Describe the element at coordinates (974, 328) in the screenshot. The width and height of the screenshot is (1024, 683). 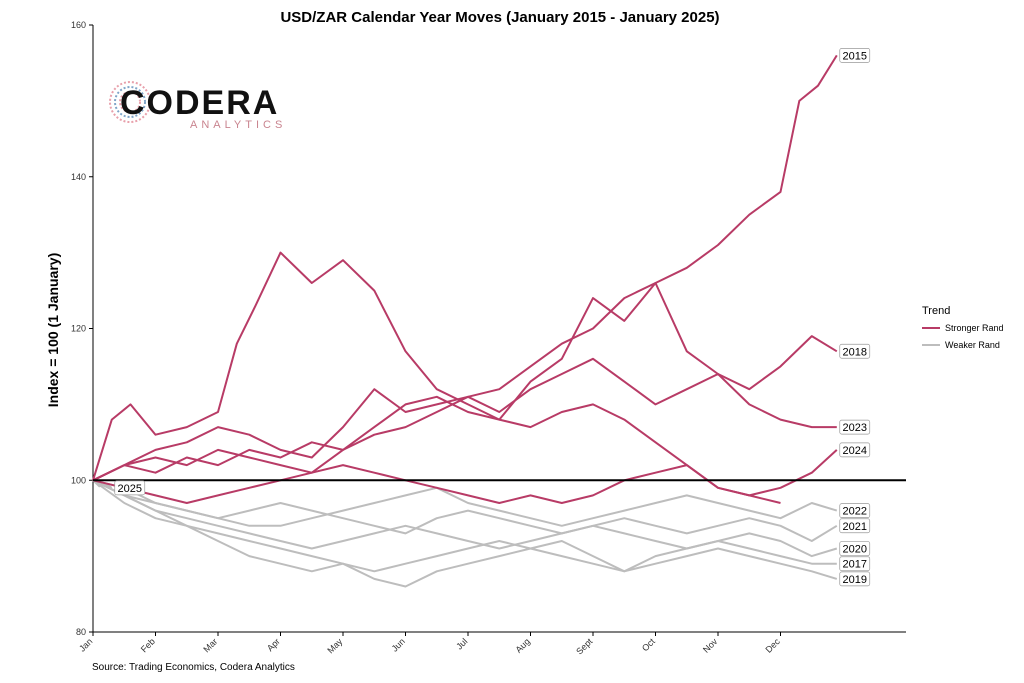
I see `legend-label-stronger: Stronger Rand` at that location.